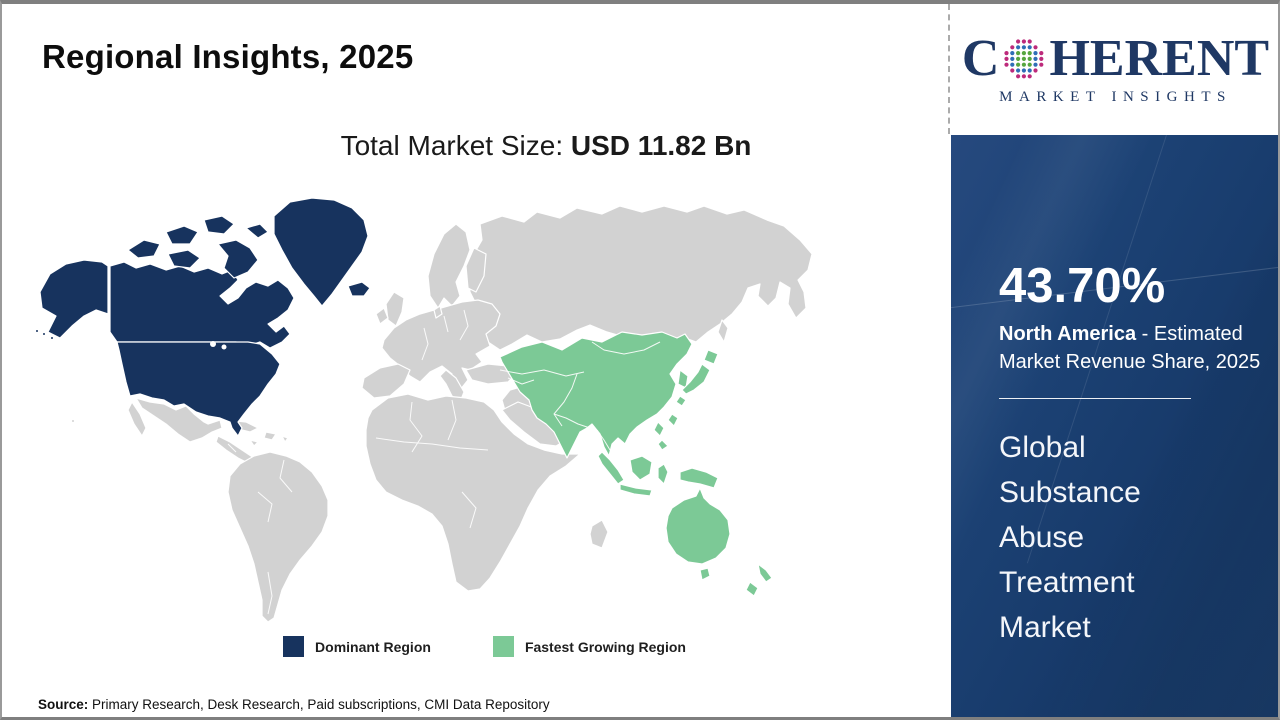 The width and height of the screenshot is (1280, 720). I want to click on region-canada, so click(202, 305).